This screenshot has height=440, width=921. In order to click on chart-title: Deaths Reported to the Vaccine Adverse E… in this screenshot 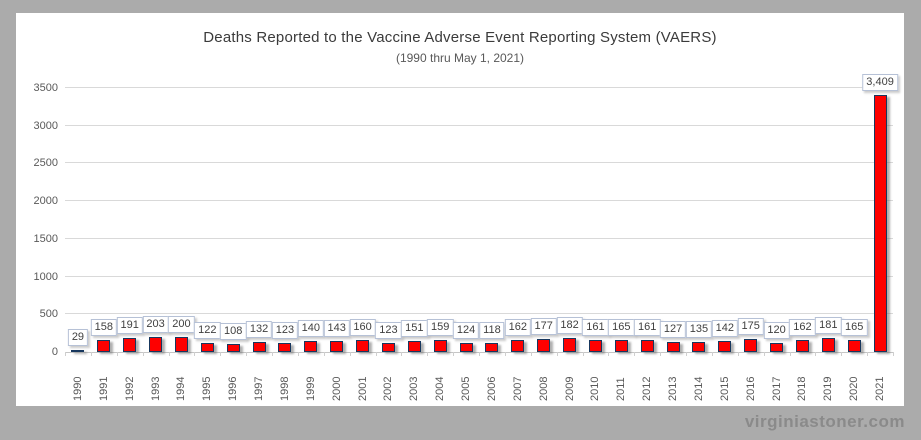, I will do `click(460, 37)`.